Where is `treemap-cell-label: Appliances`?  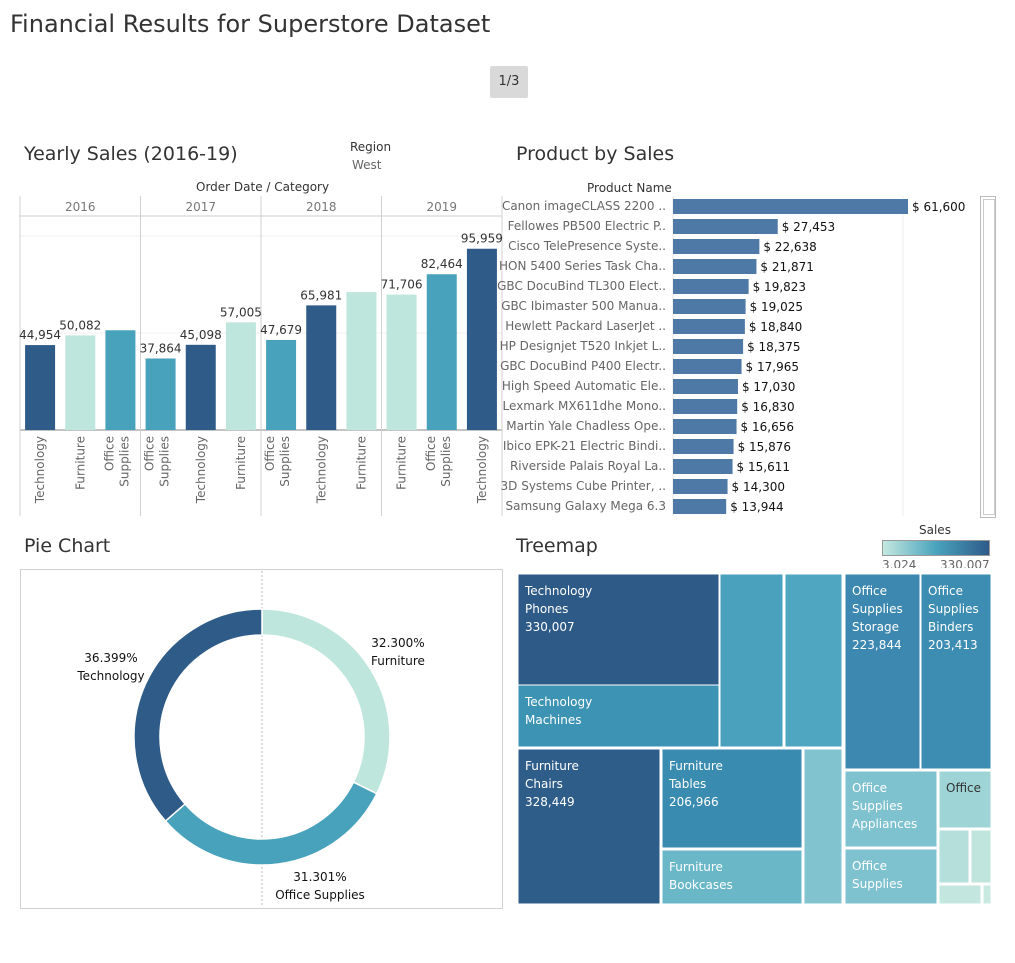 treemap-cell-label: Appliances is located at coordinates (884, 824).